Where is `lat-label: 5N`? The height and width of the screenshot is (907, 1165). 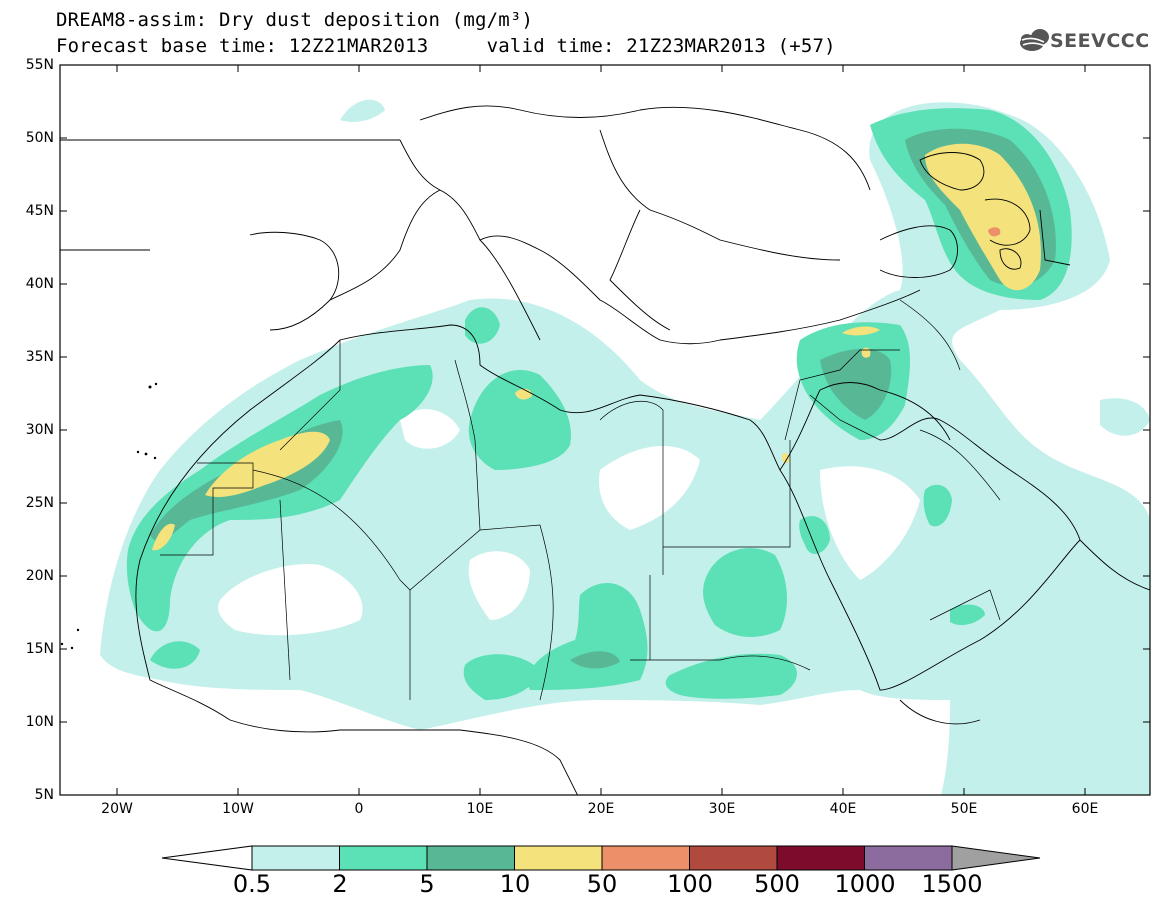
lat-label: 5N is located at coordinates (44, 795).